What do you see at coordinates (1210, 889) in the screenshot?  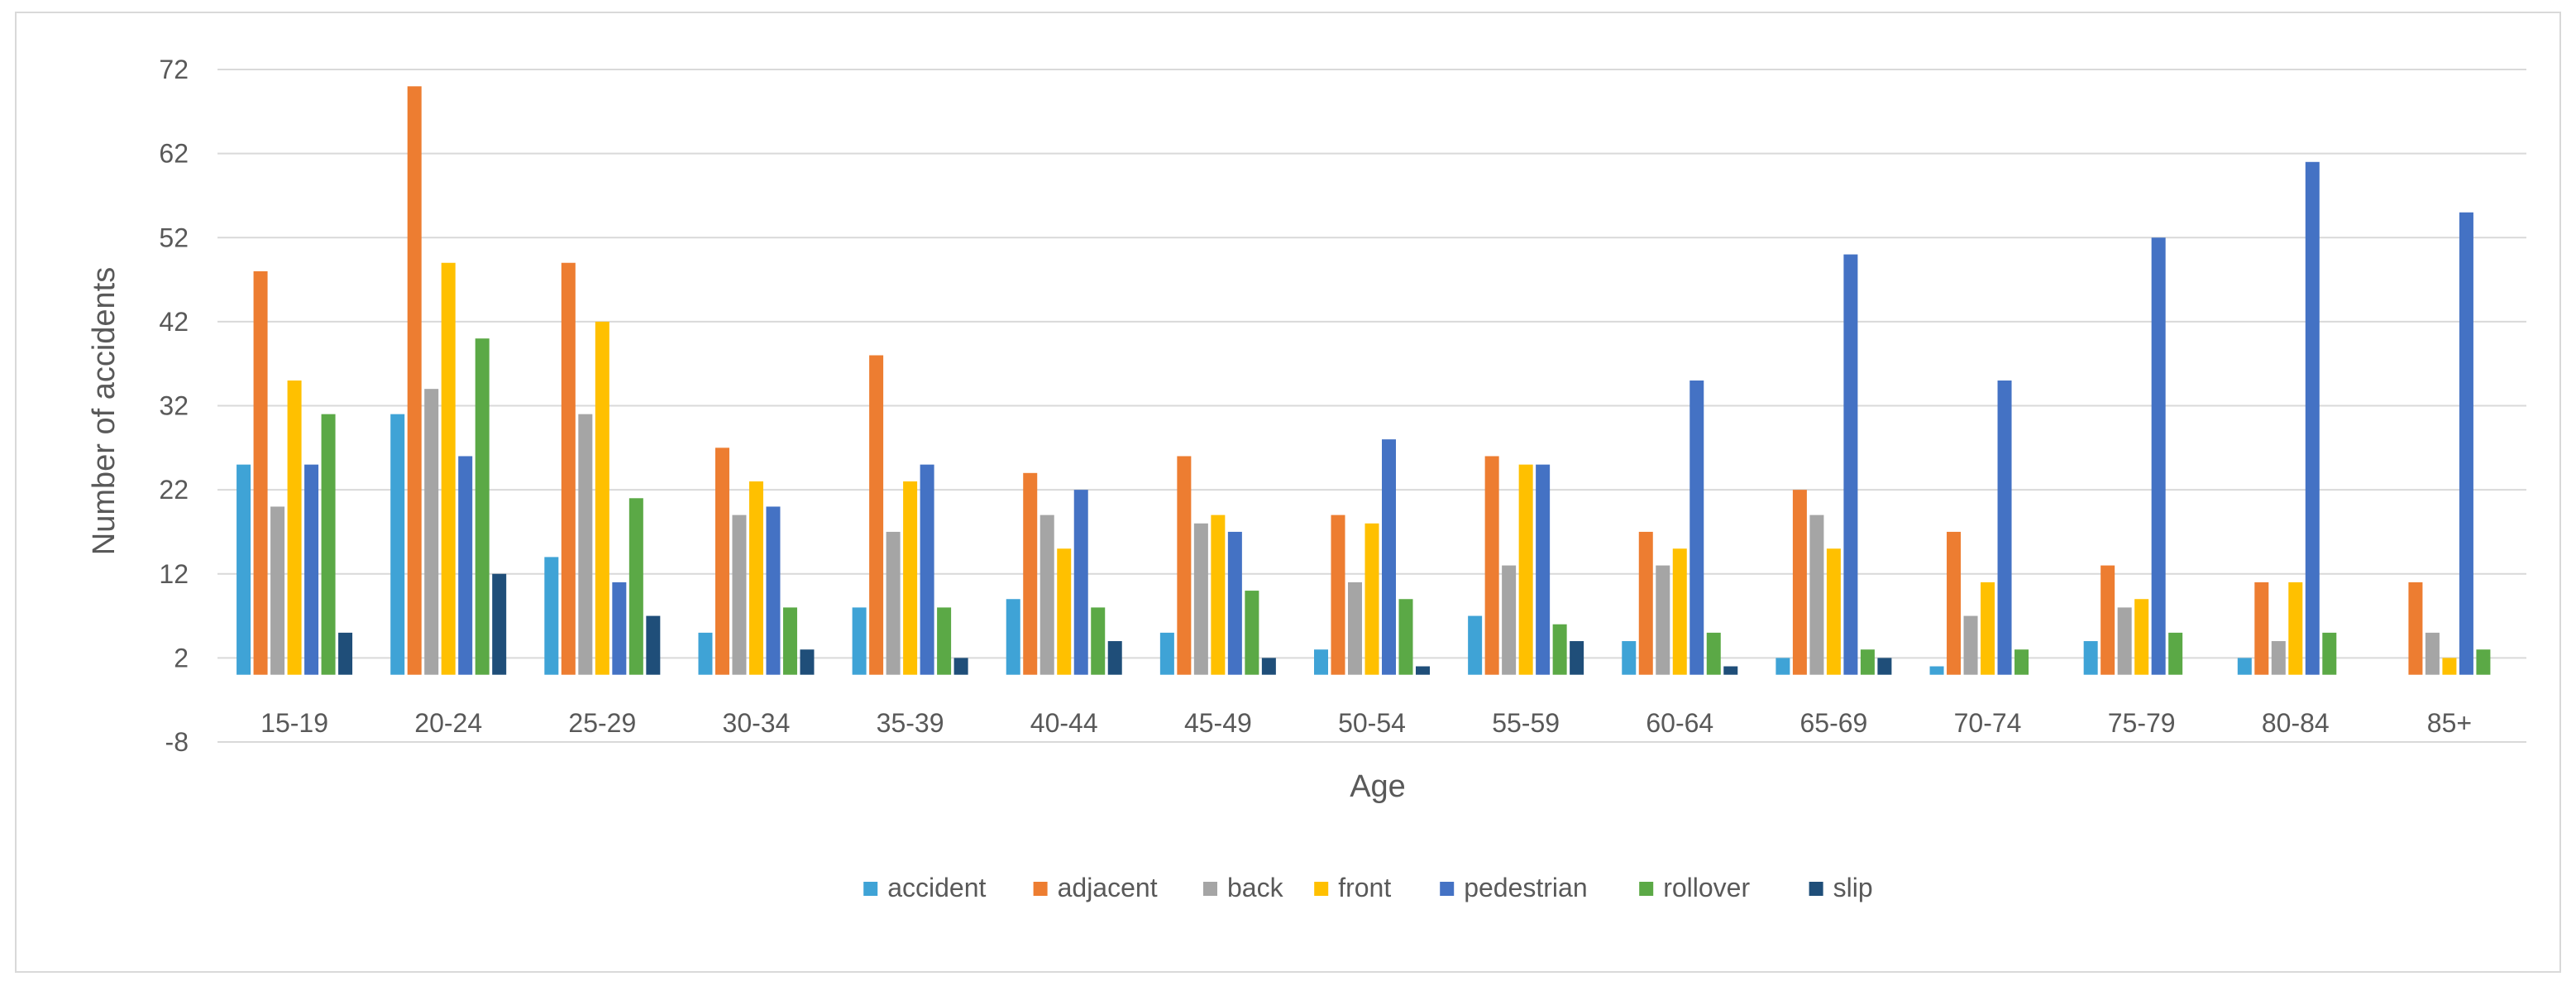 I see `legend-swatch-back` at bounding box center [1210, 889].